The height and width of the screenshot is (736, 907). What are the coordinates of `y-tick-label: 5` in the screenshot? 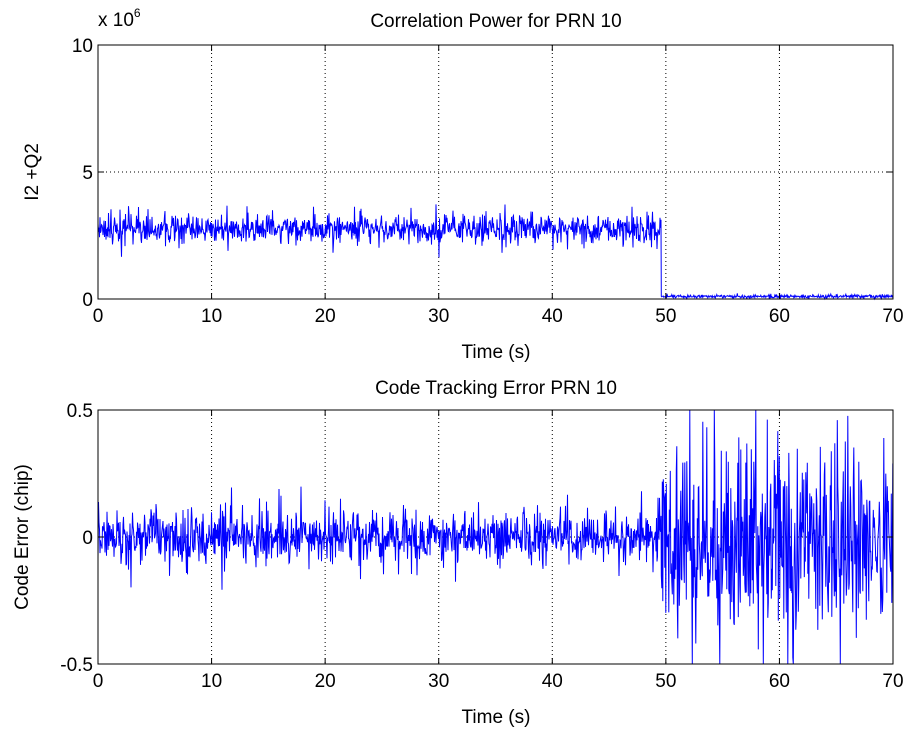 It's located at (87, 173).